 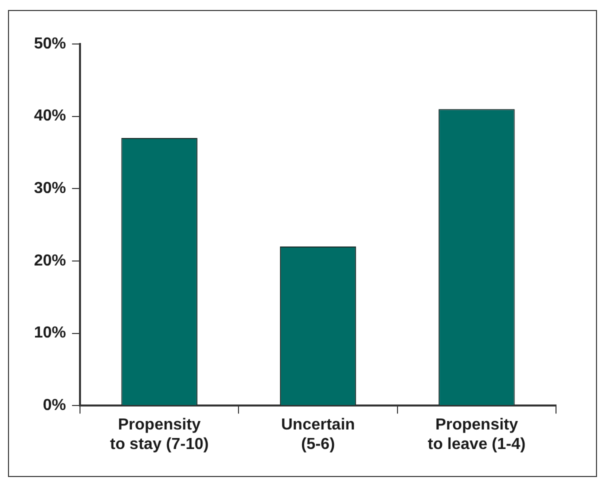 What do you see at coordinates (318, 434) in the screenshot?
I see `x-tick-label: Uncertain (5-6)` at bounding box center [318, 434].